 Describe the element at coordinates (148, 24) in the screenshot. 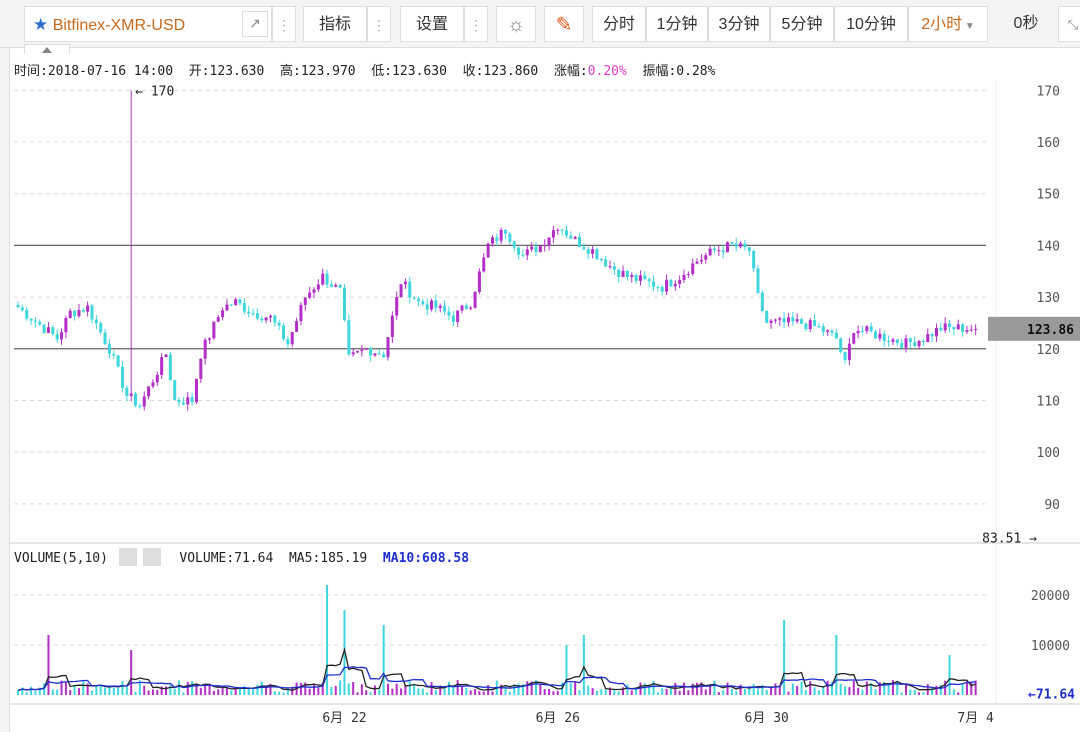

I see `symbol-selector: ★ Bitfinex-XMR-USD` at that location.